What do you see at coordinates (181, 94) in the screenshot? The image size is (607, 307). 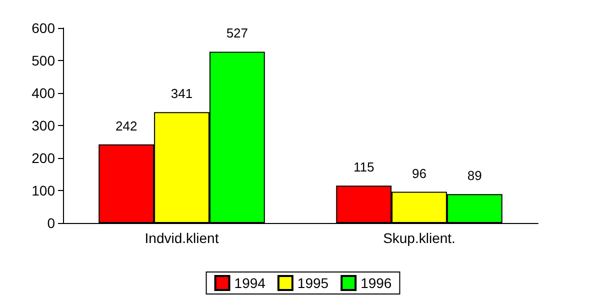 I see `data-label: 341` at bounding box center [181, 94].